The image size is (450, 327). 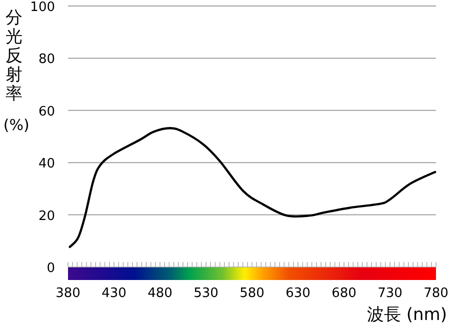 I want to click on x-axis-title: 波長 (nm), so click(x=406, y=315).